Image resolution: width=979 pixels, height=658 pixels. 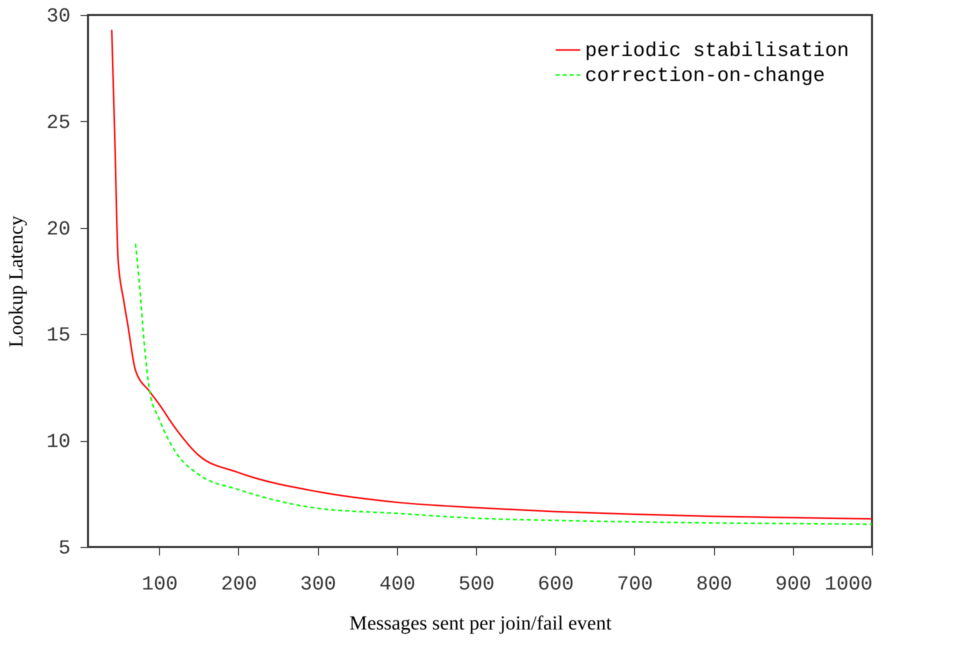 I want to click on y-tick-label: 30, so click(x=58, y=17).